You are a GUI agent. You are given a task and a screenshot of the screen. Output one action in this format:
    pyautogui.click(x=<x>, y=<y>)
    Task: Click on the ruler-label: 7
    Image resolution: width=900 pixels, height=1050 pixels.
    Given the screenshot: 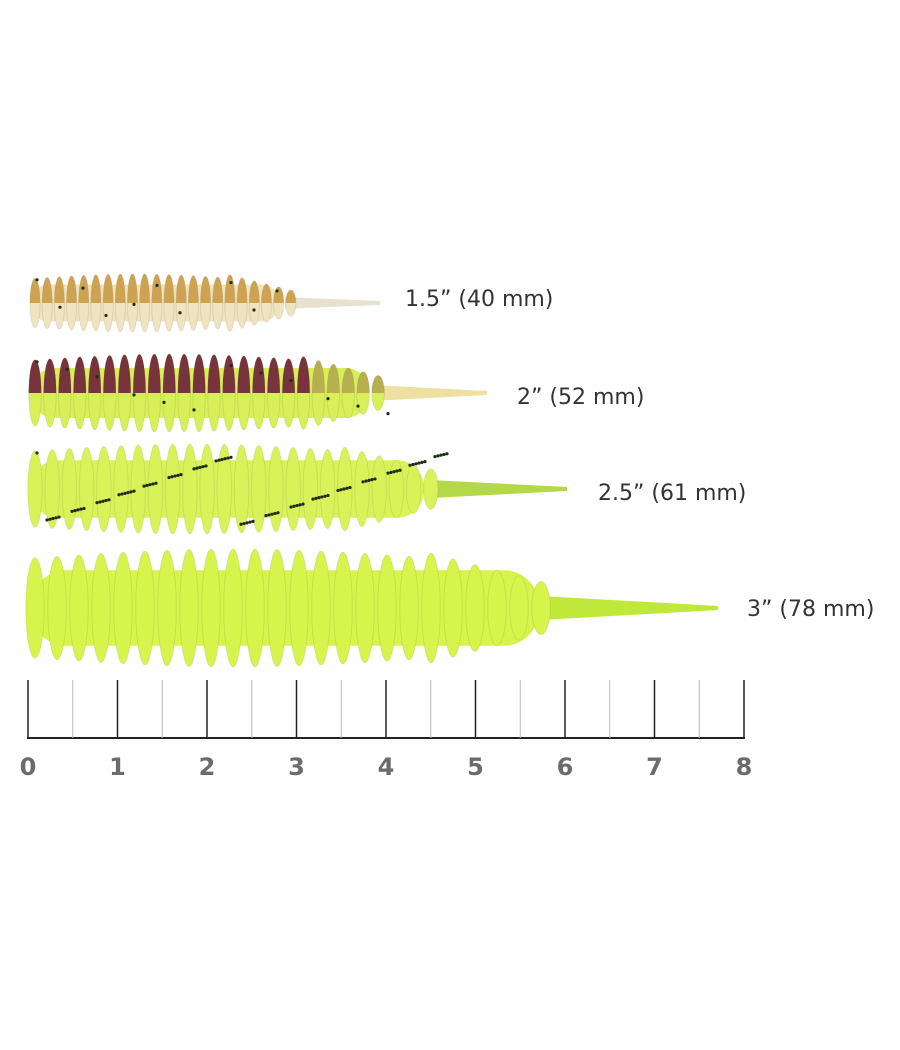 What is the action you would take?
    pyautogui.click(x=654, y=767)
    